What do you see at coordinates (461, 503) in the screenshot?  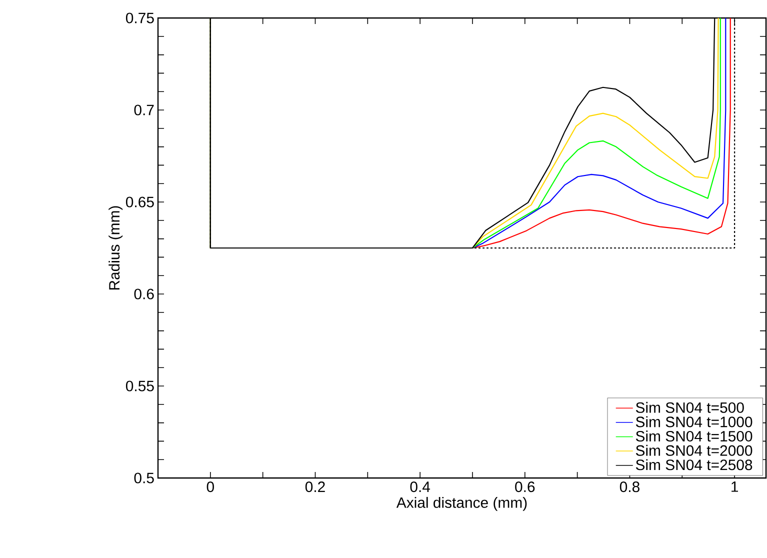 I see `x-axis-title: Axial distance (mm)` at bounding box center [461, 503].